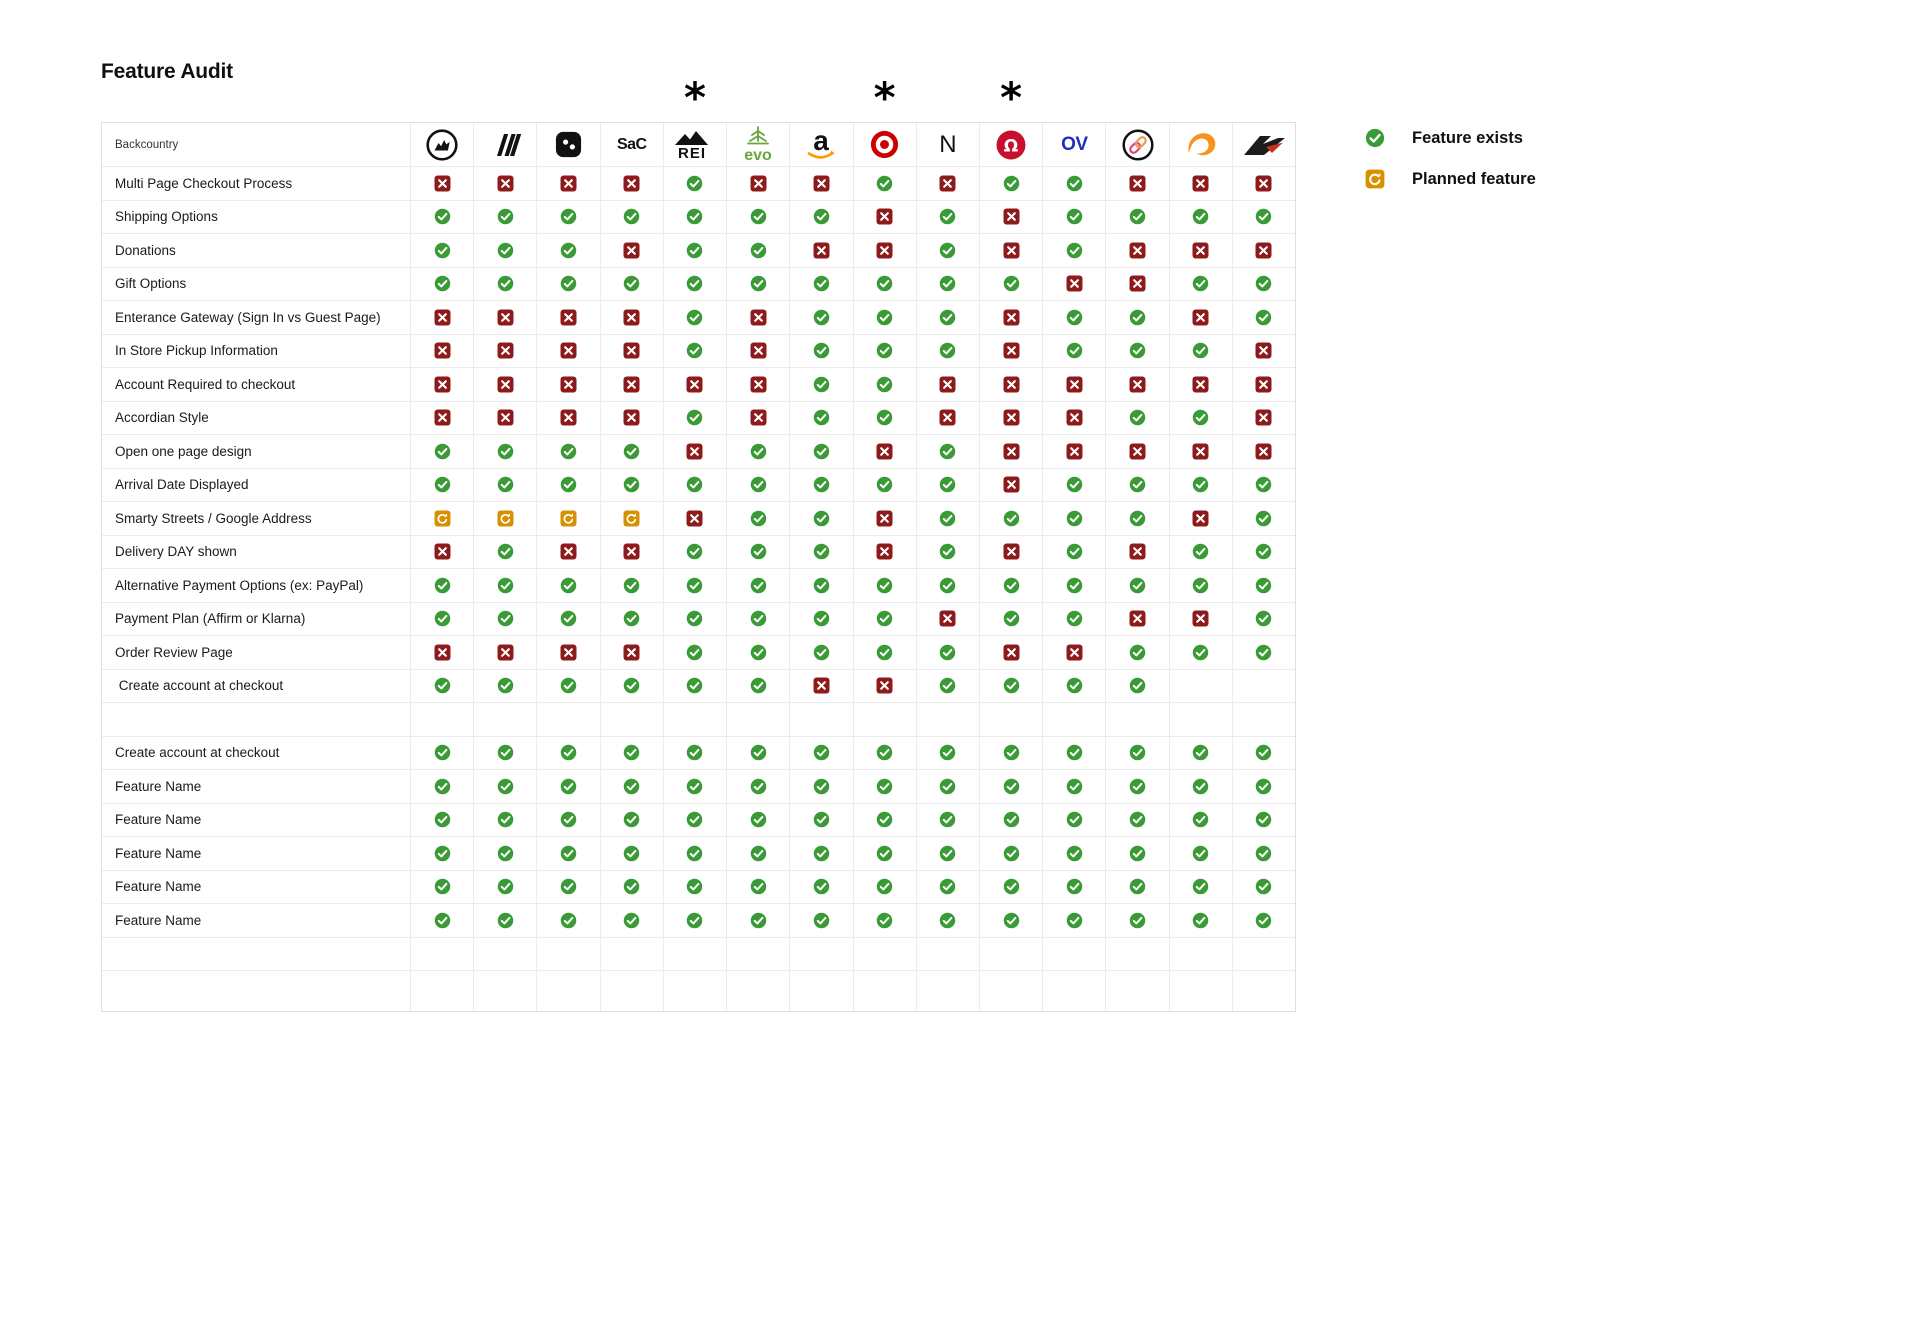  I want to click on row-label: Account Required to checkout, so click(256, 385).